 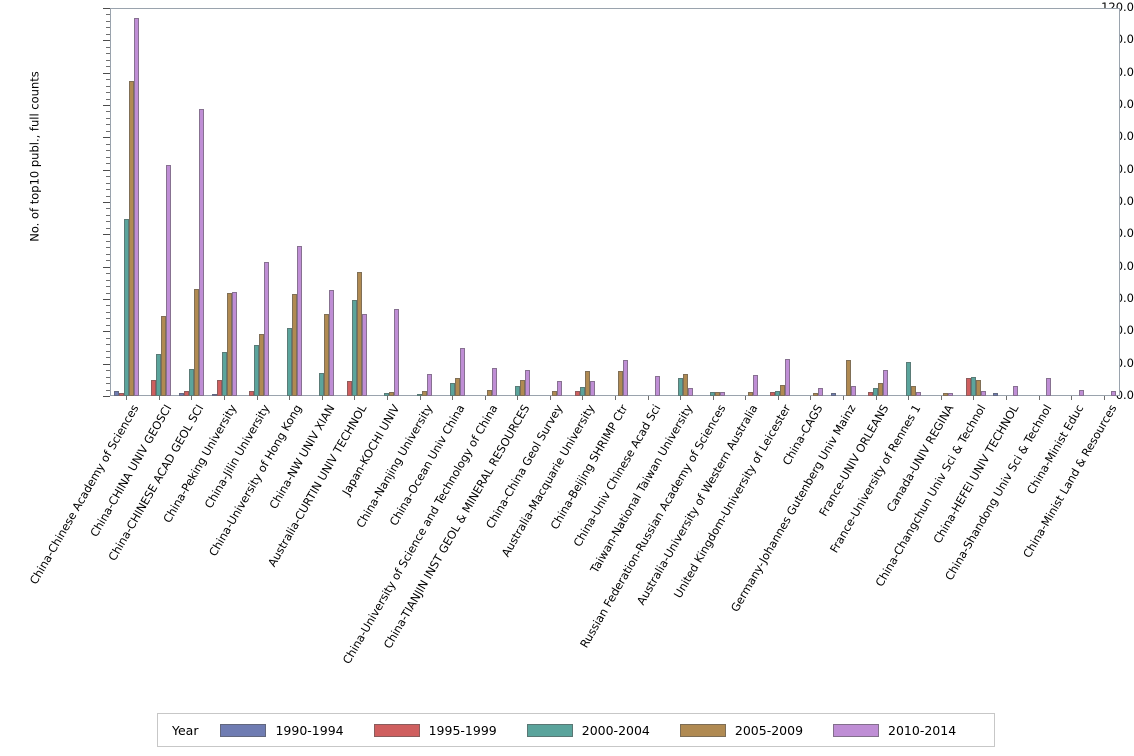 I want to click on legend-entry-label: 1990-1994, so click(x=309, y=730).